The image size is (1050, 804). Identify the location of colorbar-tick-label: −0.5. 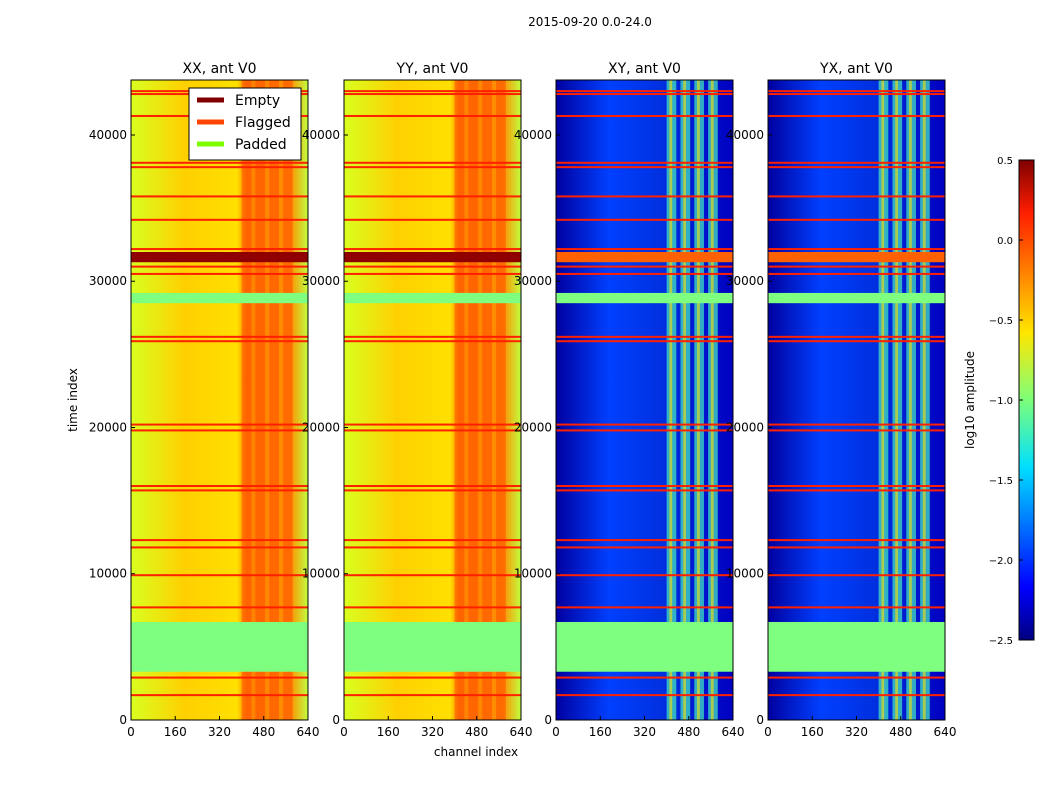
(1001, 321).